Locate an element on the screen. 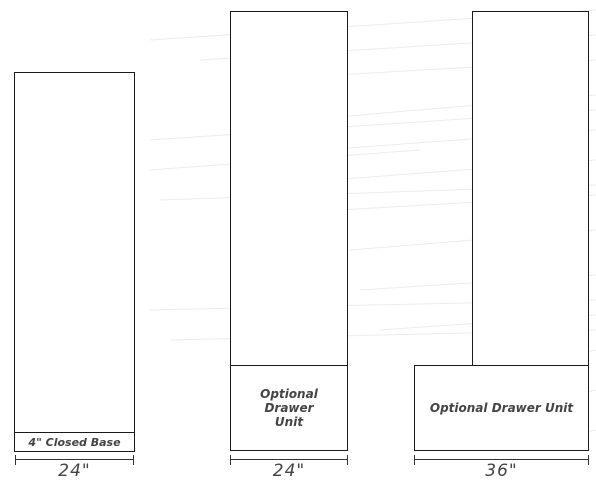  unit-2-drawer-unit: Optional Drawer Unit is located at coordinates (289, 408).